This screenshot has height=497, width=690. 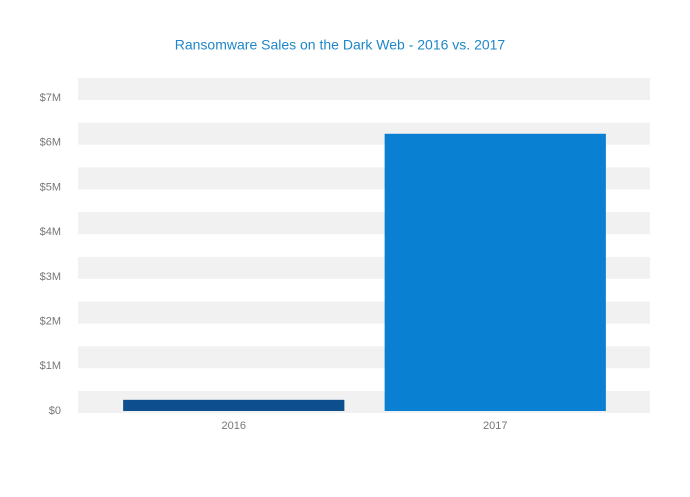 I want to click on y-tick-label: $2M, so click(x=50, y=321).